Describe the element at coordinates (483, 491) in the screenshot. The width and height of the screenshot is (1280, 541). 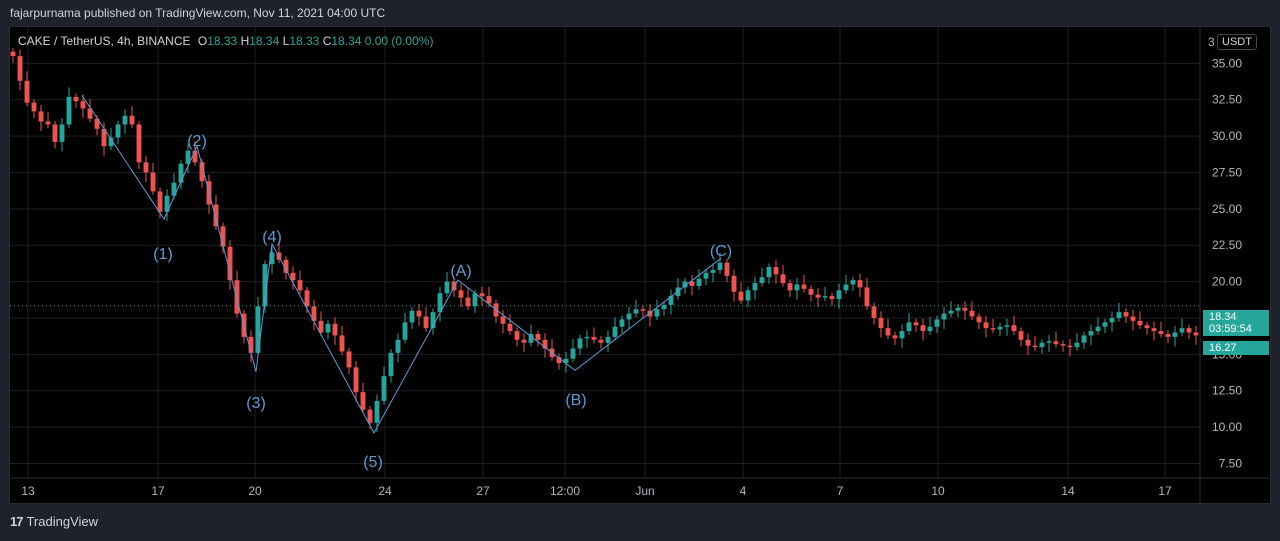
I see `x-tick-label: 27` at that location.